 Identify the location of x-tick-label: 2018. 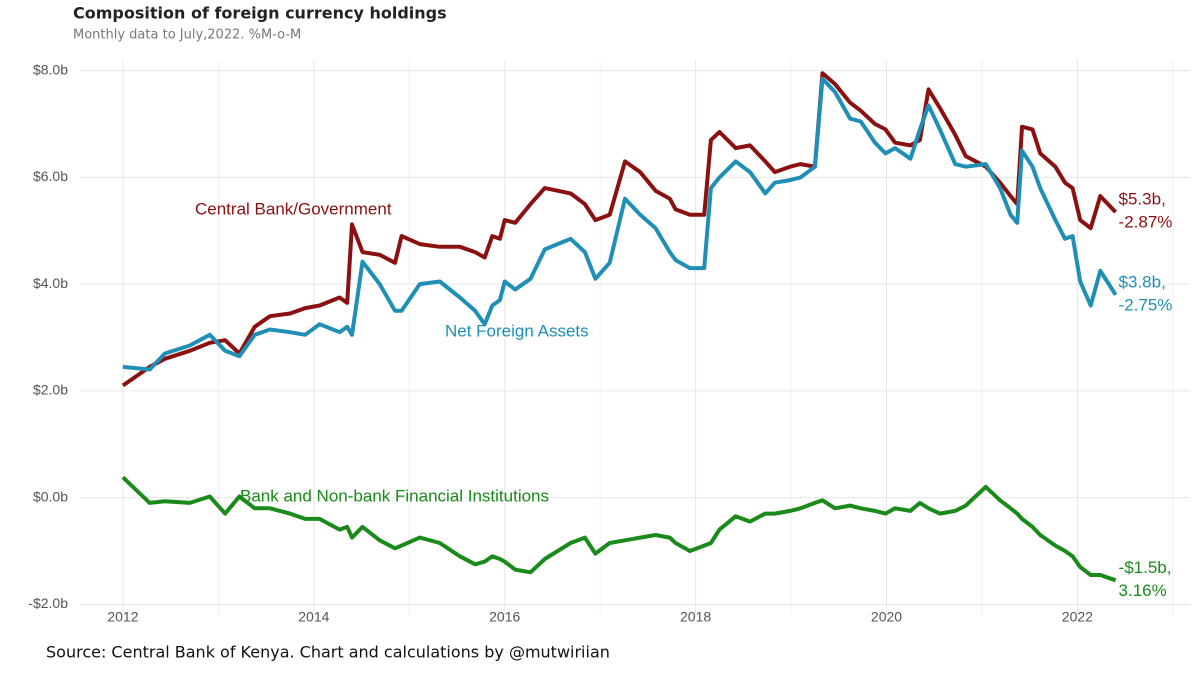
(695, 617).